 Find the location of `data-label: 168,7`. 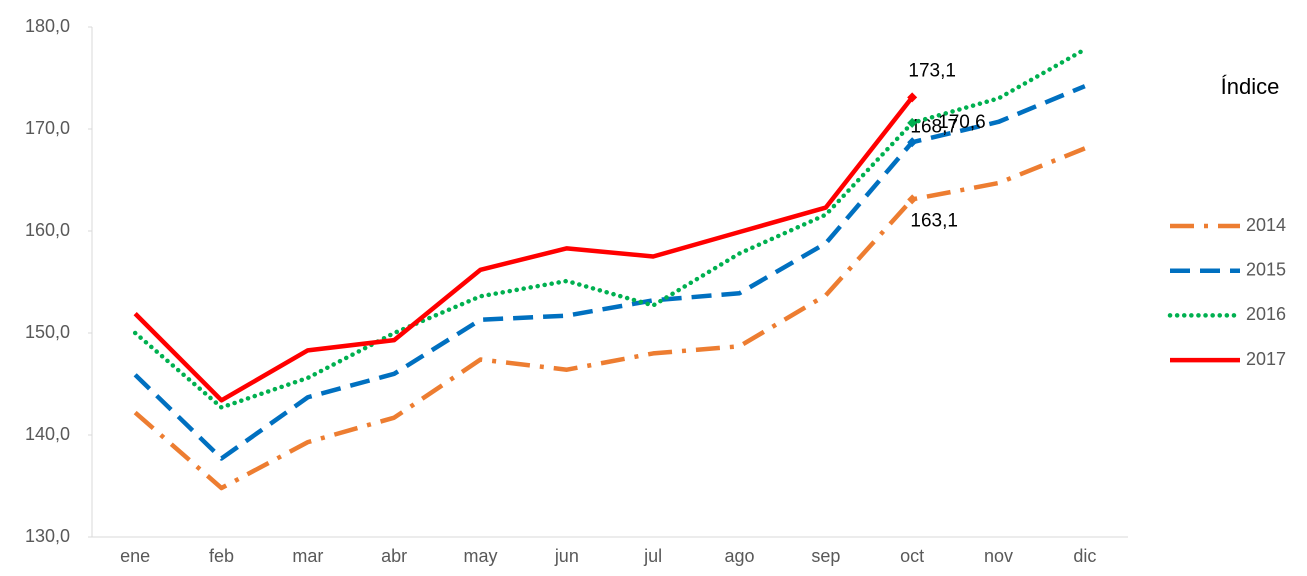

data-label: 168,7 is located at coordinates (934, 126).